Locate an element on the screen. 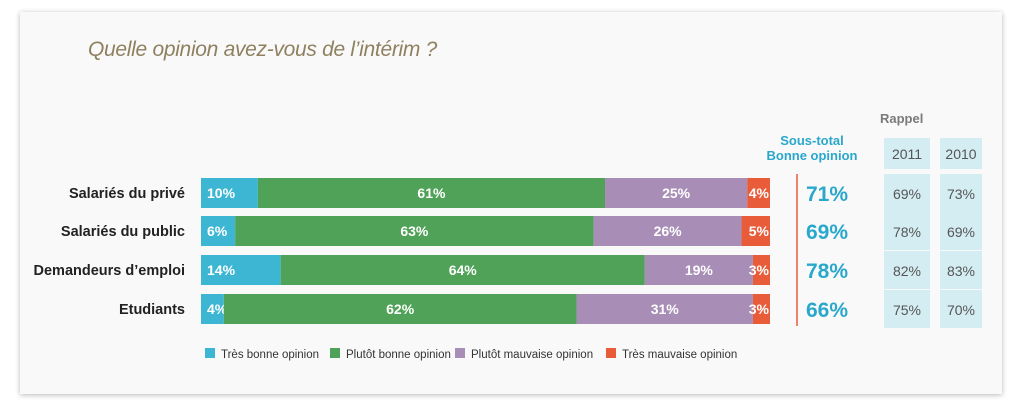 The height and width of the screenshot is (408, 1024). subtotal-header: Sous-total Bonne opinion is located at coordinates (812, 148).